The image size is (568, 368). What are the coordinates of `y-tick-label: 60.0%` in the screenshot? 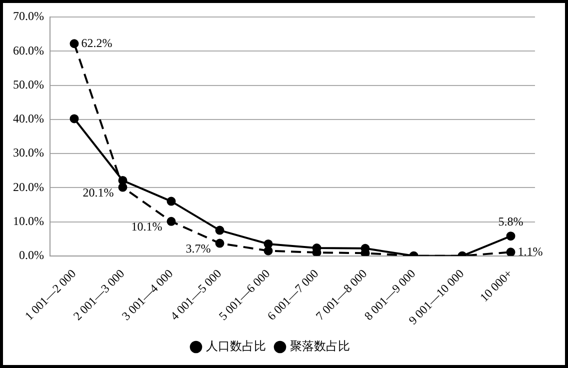 It's located at (28, 50).